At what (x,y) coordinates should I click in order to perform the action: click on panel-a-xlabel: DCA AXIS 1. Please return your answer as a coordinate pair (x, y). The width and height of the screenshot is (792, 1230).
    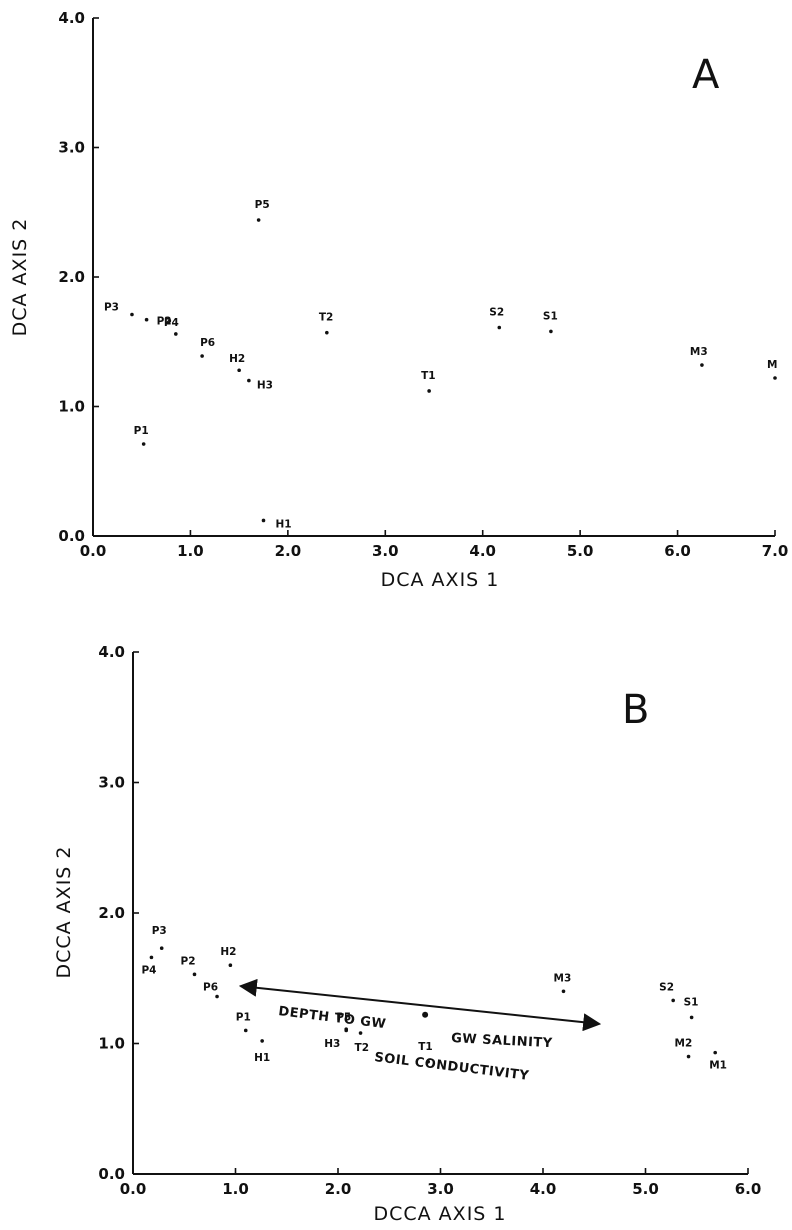
    Looking at the image, I should click on (440, 580).